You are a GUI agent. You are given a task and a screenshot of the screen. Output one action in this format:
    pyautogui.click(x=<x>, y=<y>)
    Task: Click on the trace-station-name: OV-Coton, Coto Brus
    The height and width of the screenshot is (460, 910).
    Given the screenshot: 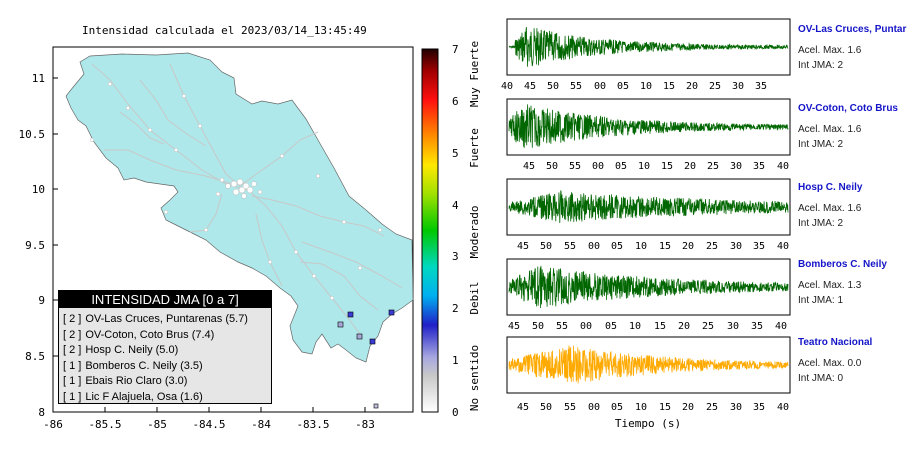 What is the action you would take?
    pyautogui.click(x=848, y=108)
    